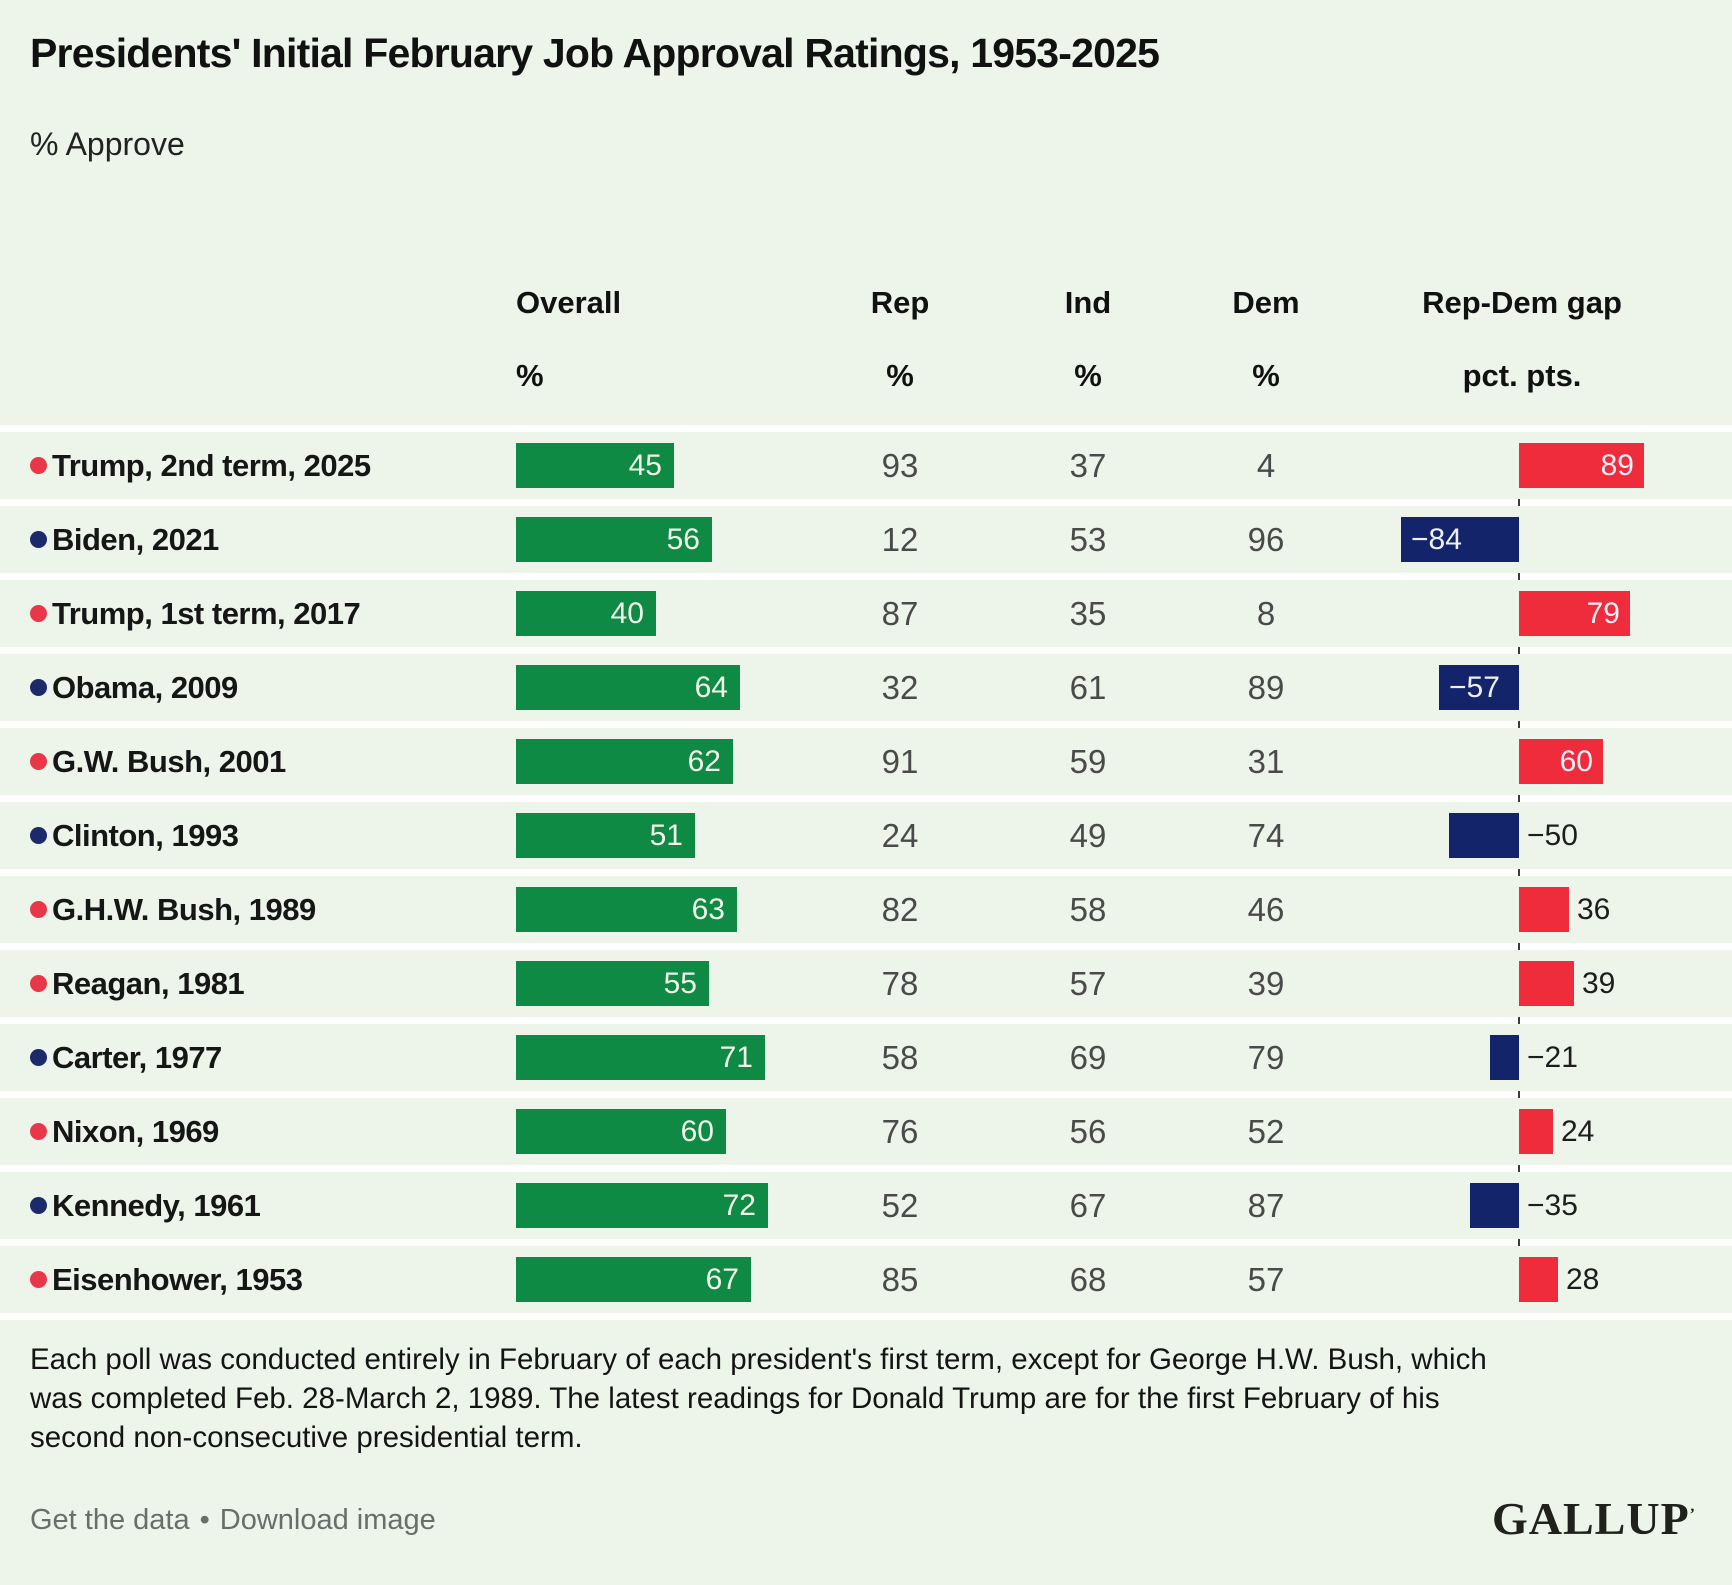 This screenshot has height=1585, width=1732. I want to click on president-name: G.H.W. Bush, 1989, so click(184, 909).